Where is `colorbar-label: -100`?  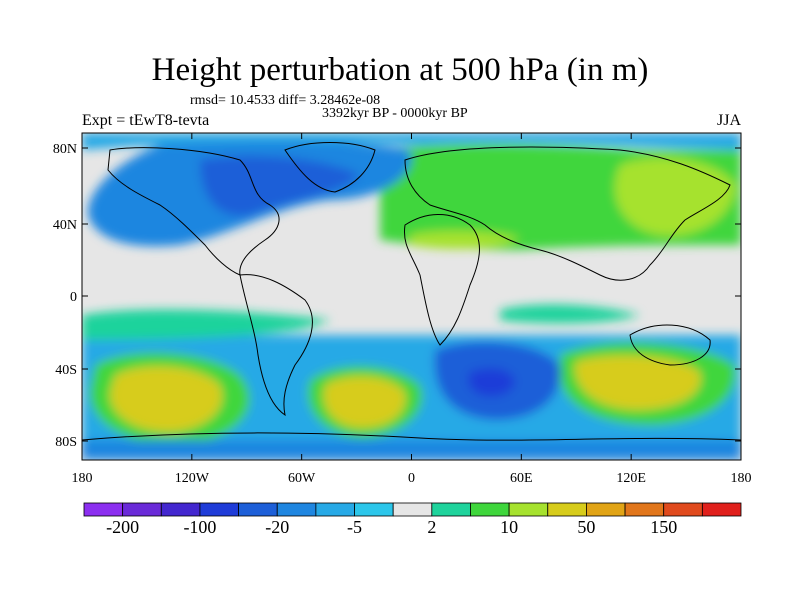
colorbar-label: -100 is located at coordinates (199, 527).